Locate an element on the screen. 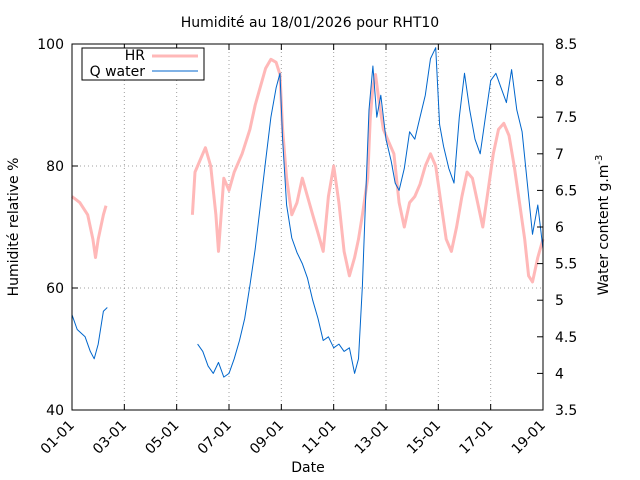  y-axis-right-label-sup: -3 is located at coordinates (599, 160).